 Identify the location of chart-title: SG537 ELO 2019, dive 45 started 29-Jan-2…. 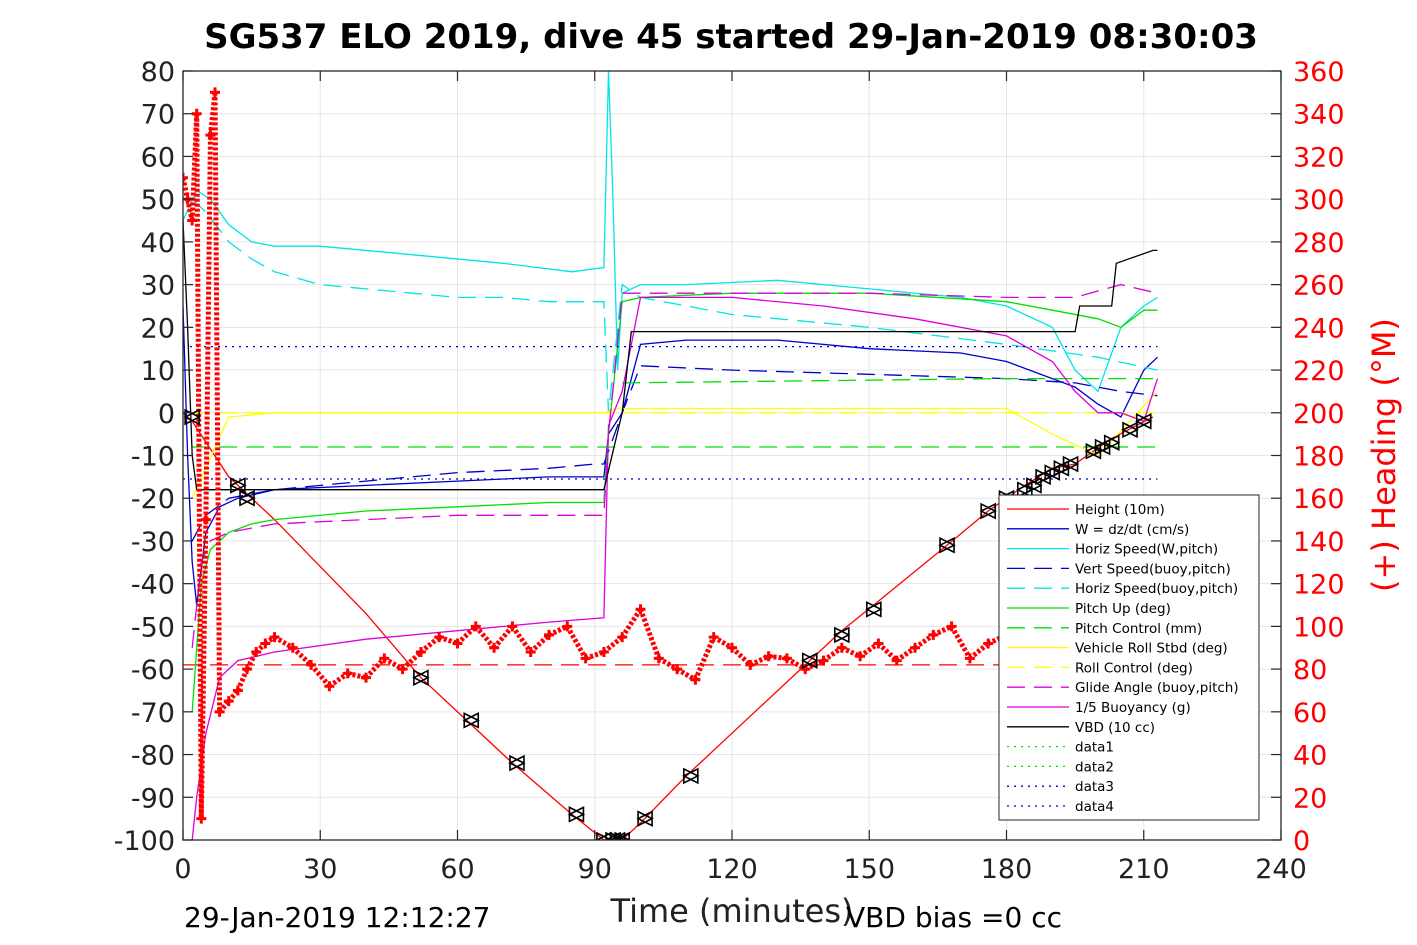
(731, 37).